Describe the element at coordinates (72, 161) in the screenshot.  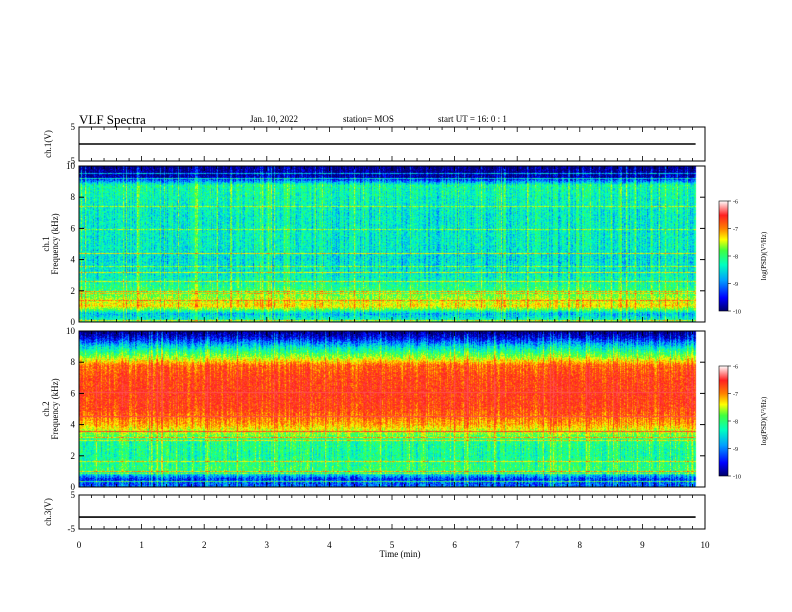
I see `ch1-wave-tick-label: -5` at that location.